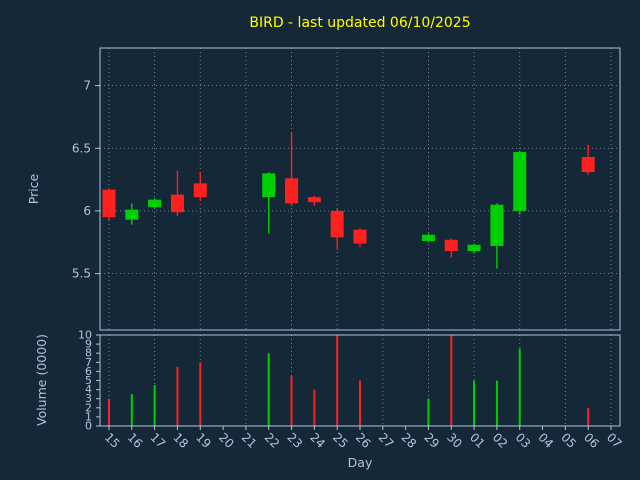  I want to click on volume-y-tick-label: 1, so click(88, 416).